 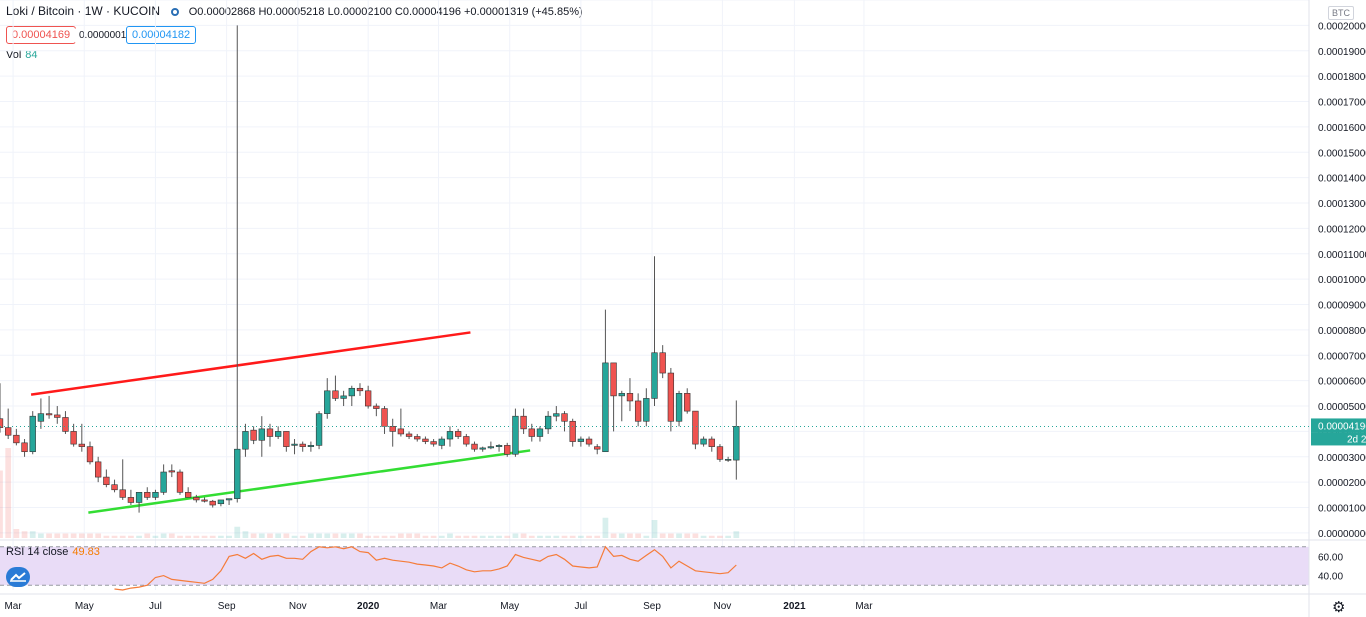 I want to click on spread-value: 0.00000013, so click(x=105, y=35).